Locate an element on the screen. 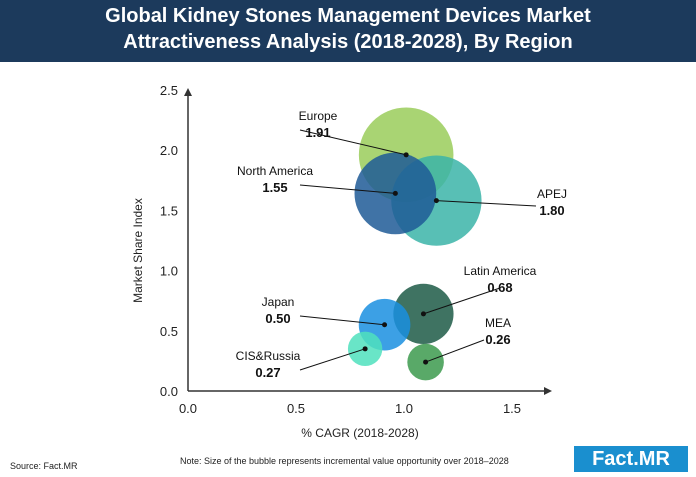  region-name-label: North America is located at coordinates (275, 171).